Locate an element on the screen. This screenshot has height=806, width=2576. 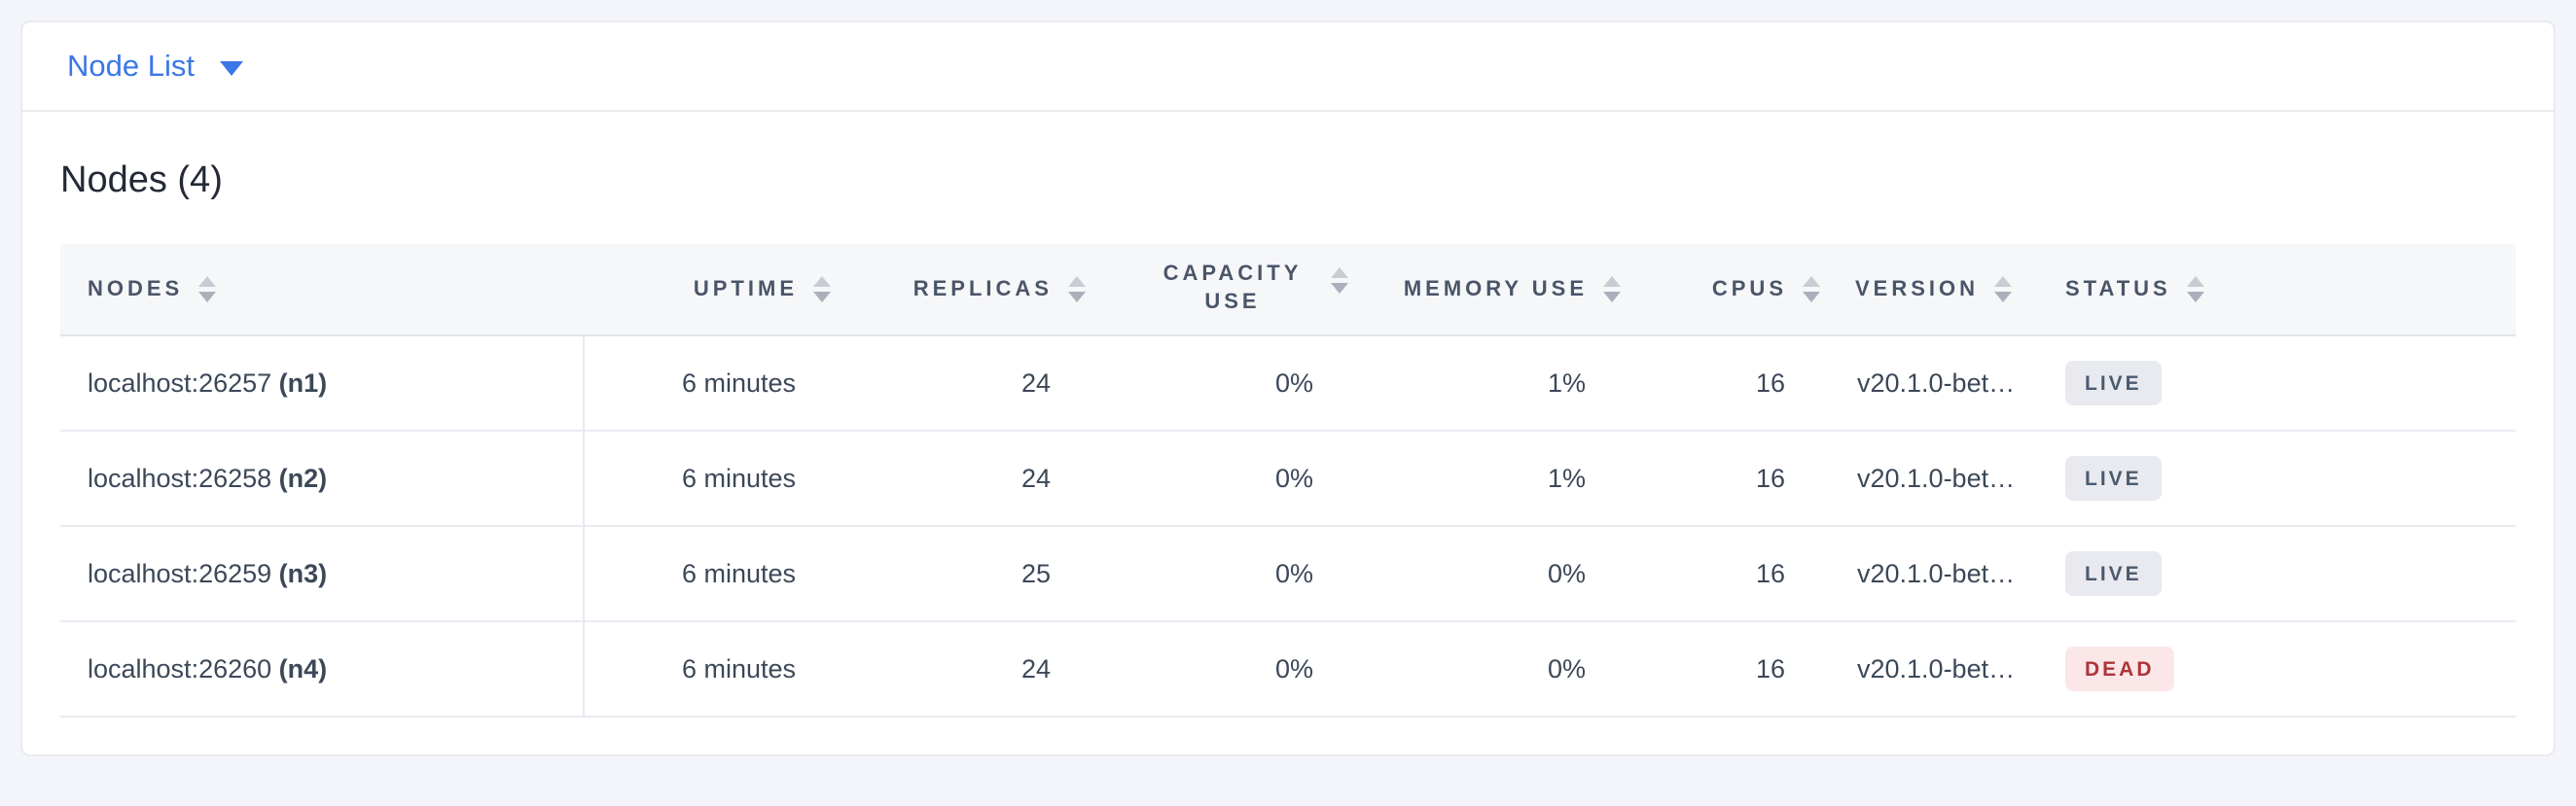
table-header-row: NODES UPTIME REPLICAS is located at coordinates (1288, 290).